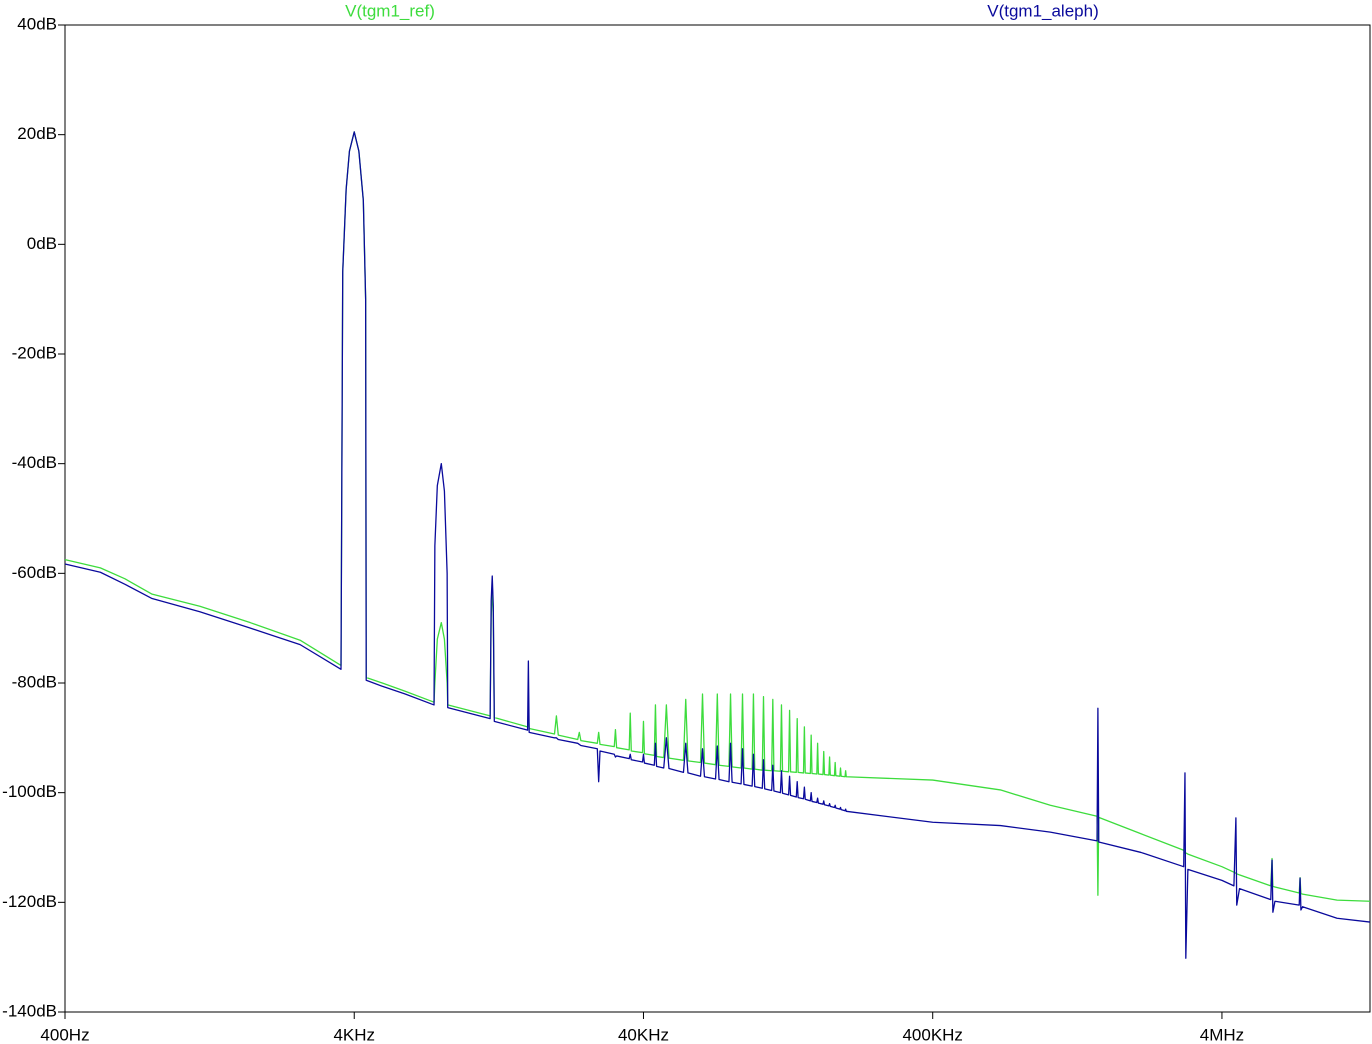 This screenshot has width=1372, height=1044. Describe the element at coordinates (1043, 10) in the screenshot. I see `legend-entry: V(tgm1_aleph)` at that location.